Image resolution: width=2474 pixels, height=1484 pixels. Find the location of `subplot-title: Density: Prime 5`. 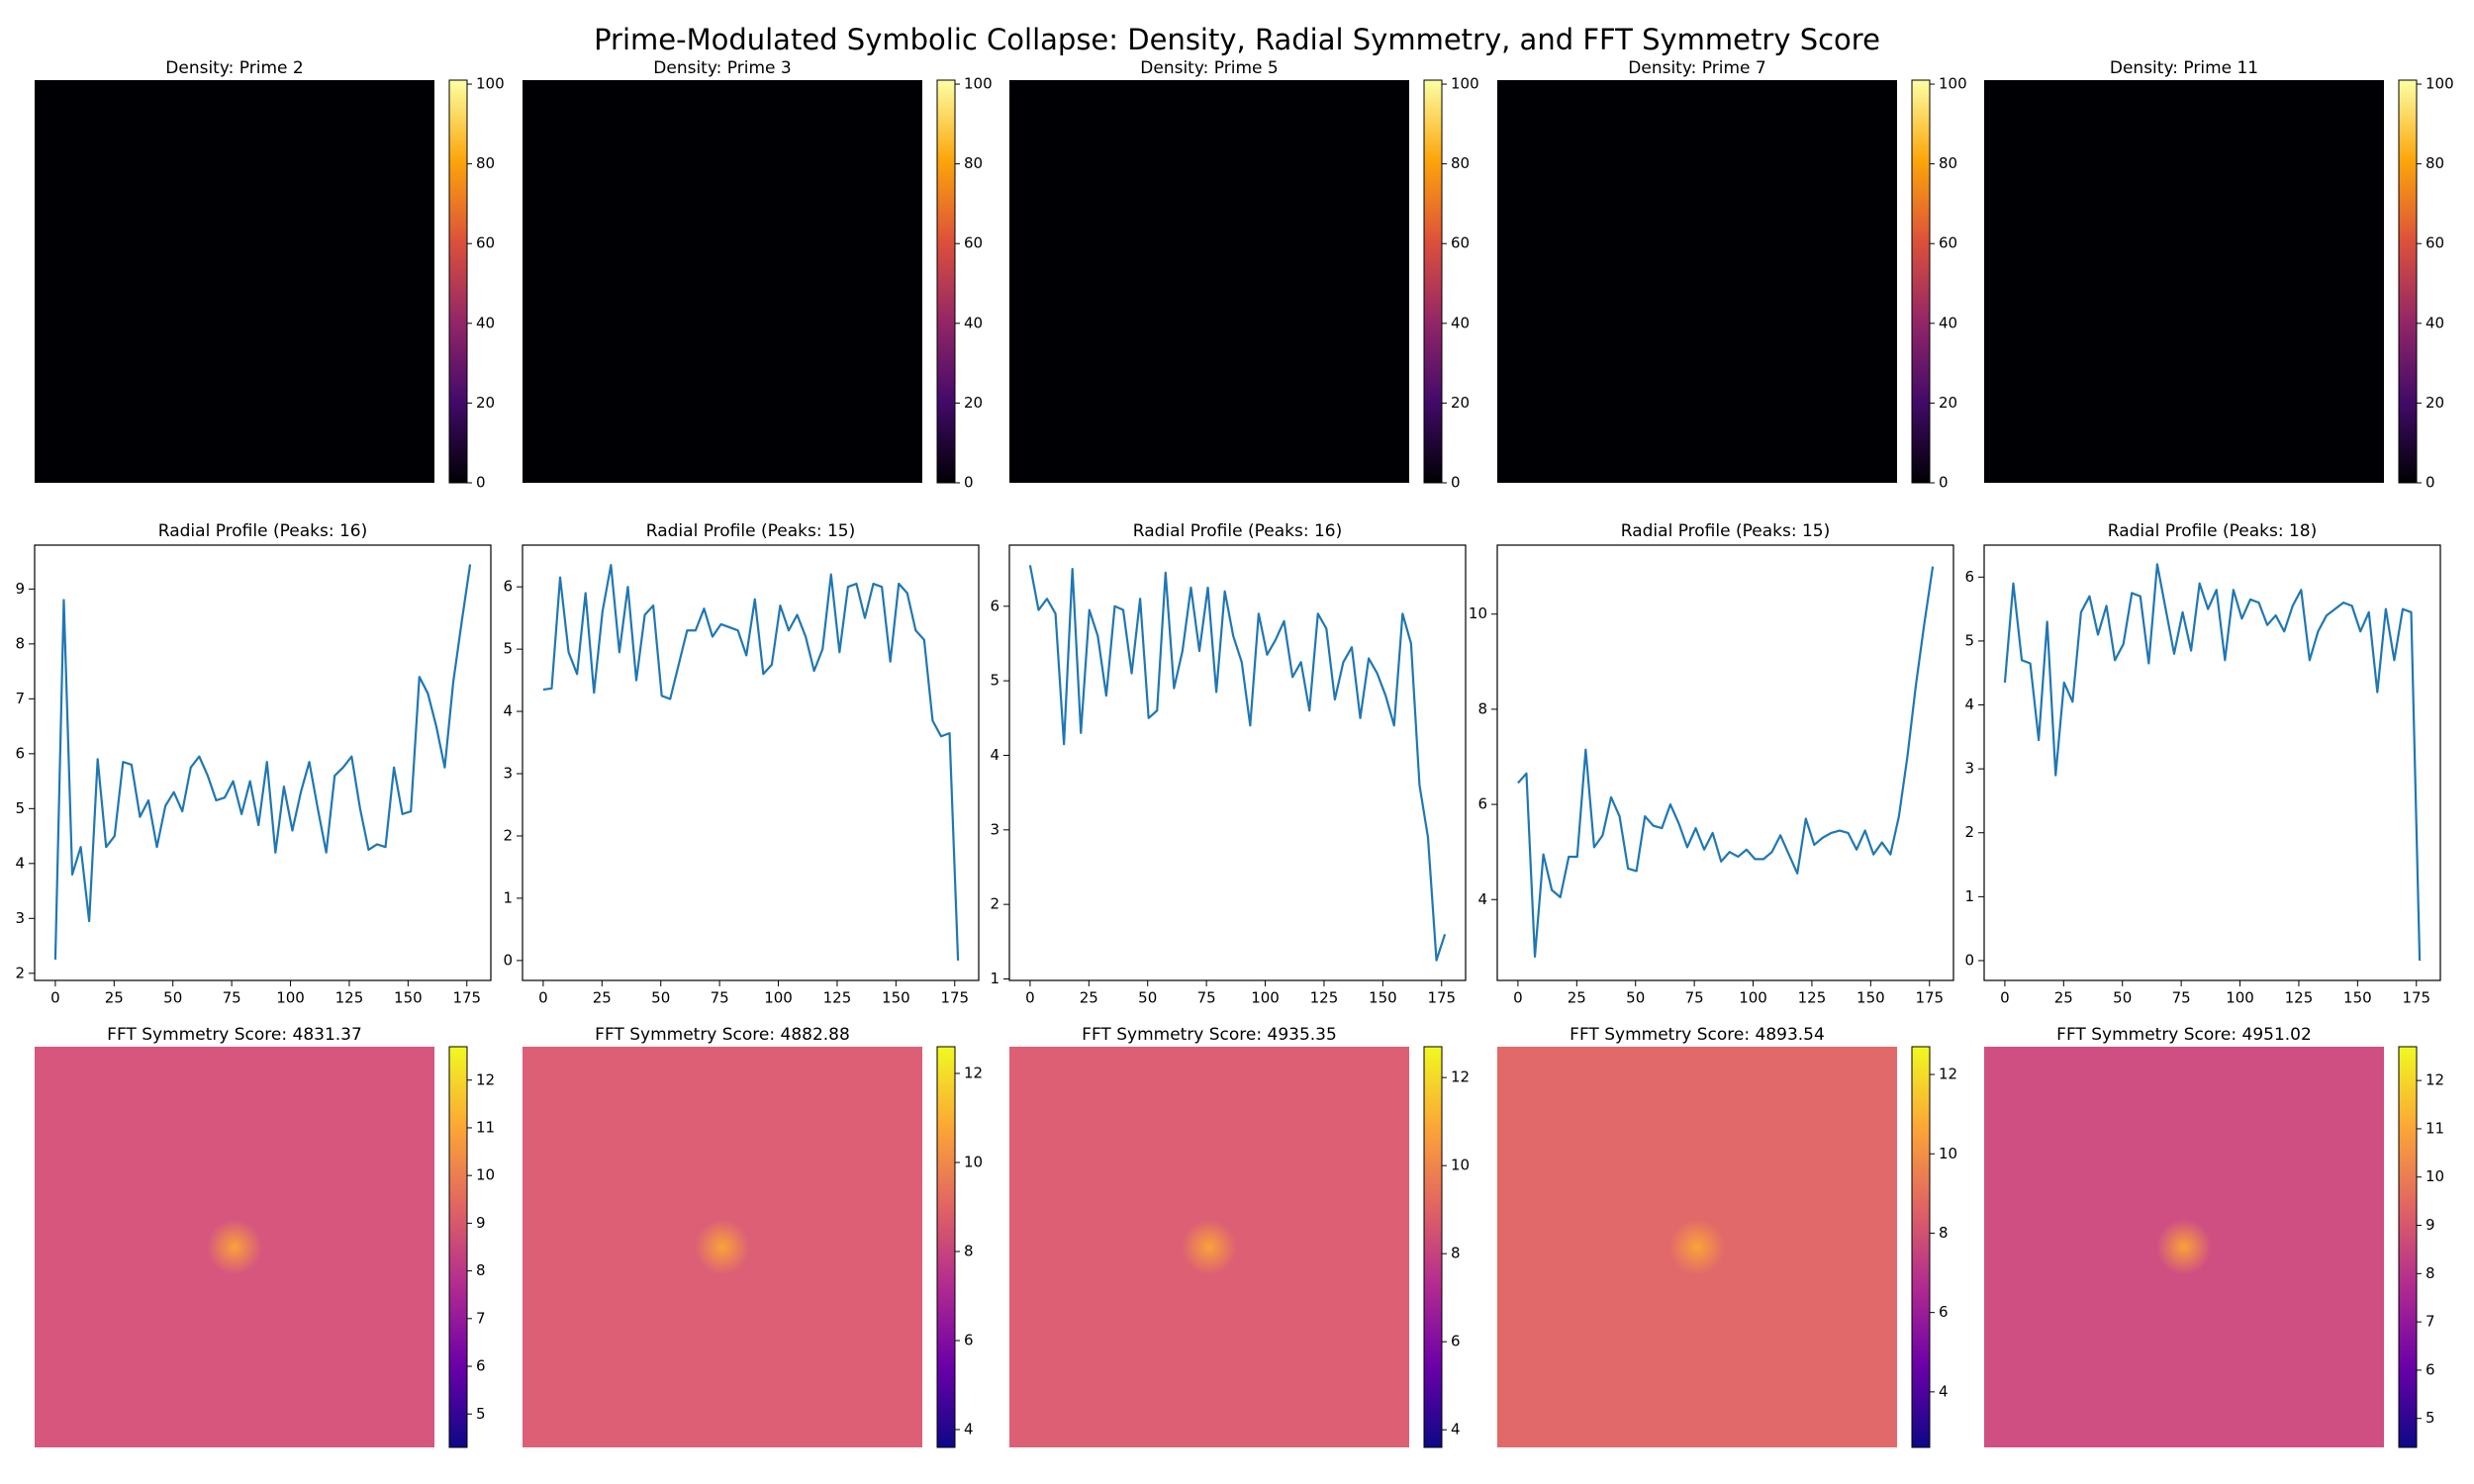

subplot-title: Density: Prime 5 is located at coordinates (1209, 68).